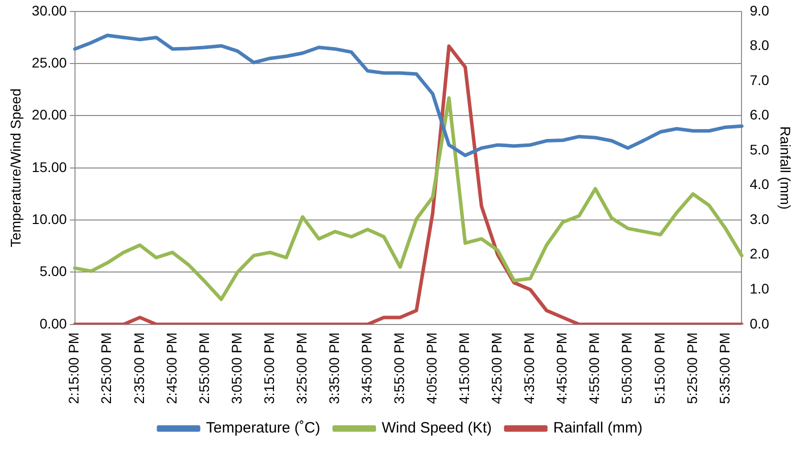 The image size is (807, 450). I want to click on y-tick-label: 25.00, so click(50, 62).